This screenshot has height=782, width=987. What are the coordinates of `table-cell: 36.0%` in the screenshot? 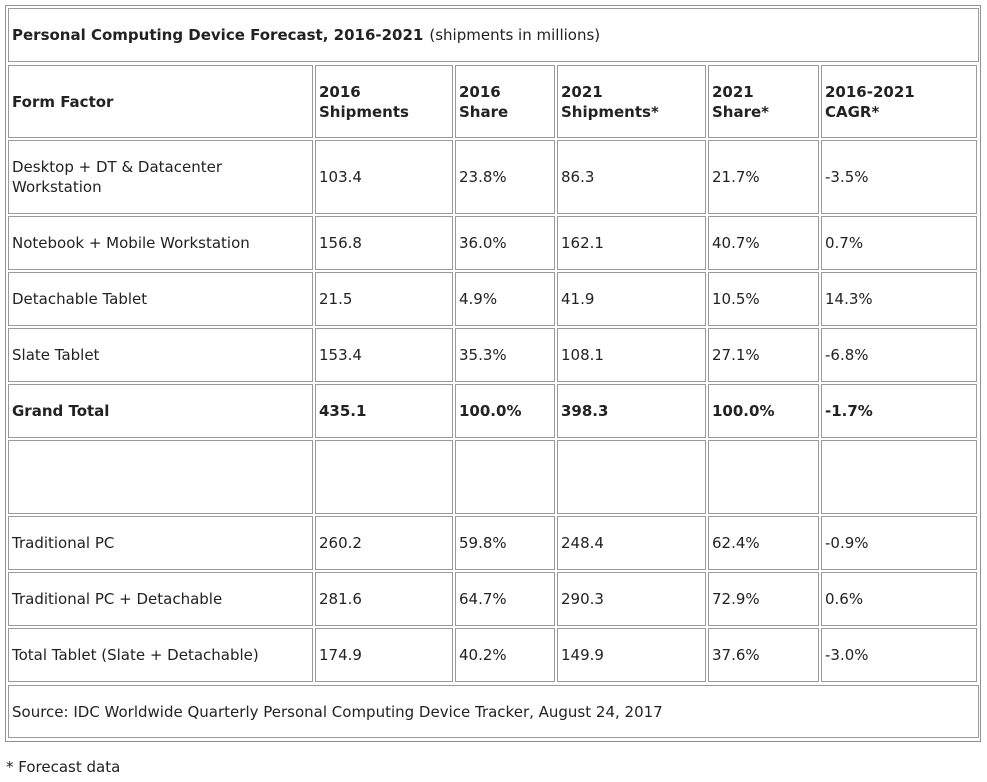 It's located at (505, 243).